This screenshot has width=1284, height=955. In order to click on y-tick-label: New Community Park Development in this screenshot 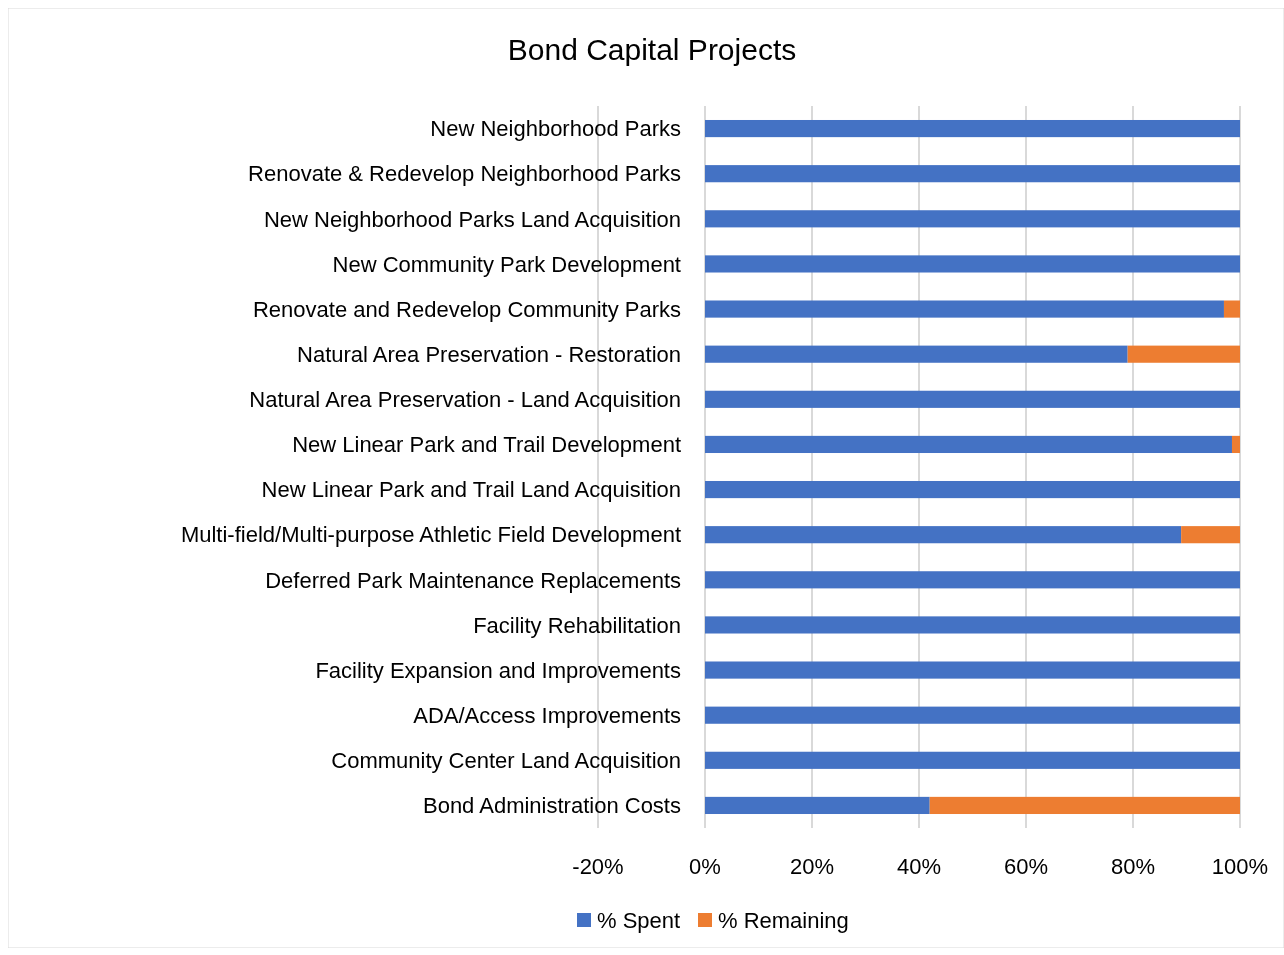, I will do `click(506, 264)`.